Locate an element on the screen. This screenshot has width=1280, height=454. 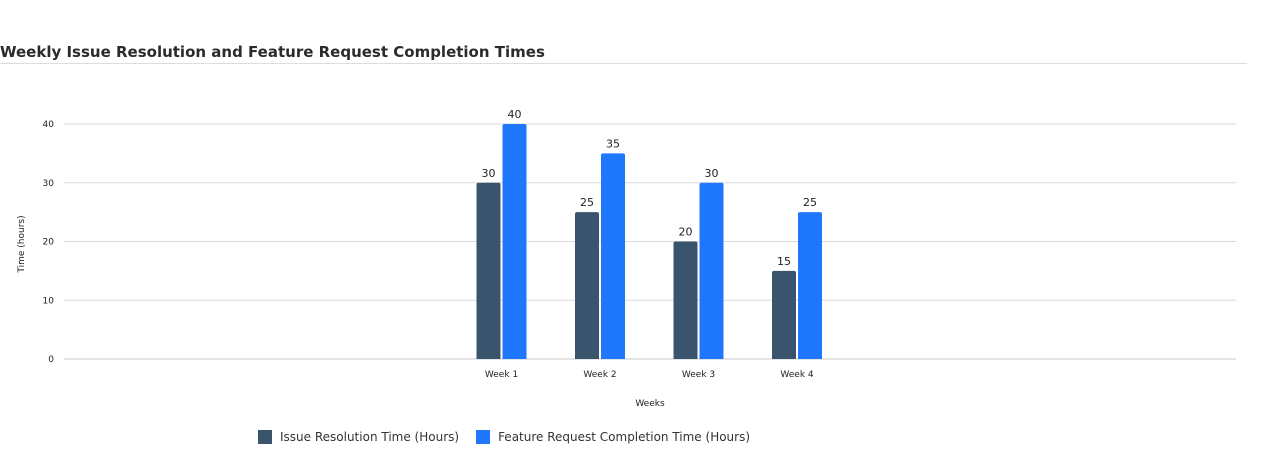
y-axis-title: Time (hours) is located at coordinates (22, 244).